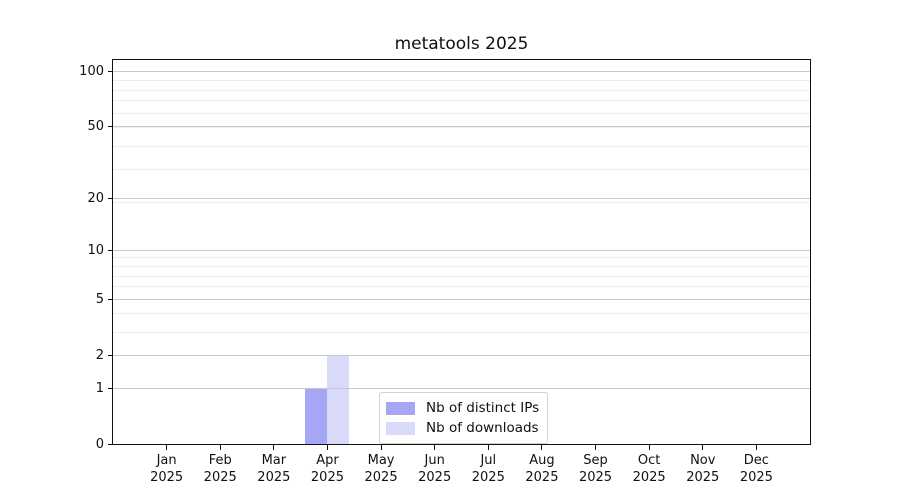 This screenshot has width=900, height=500. What do you see at coordinates (95, 126) in the screenshot?
I see `y-tick-label-50: 50` at bounding box center [95, 126].